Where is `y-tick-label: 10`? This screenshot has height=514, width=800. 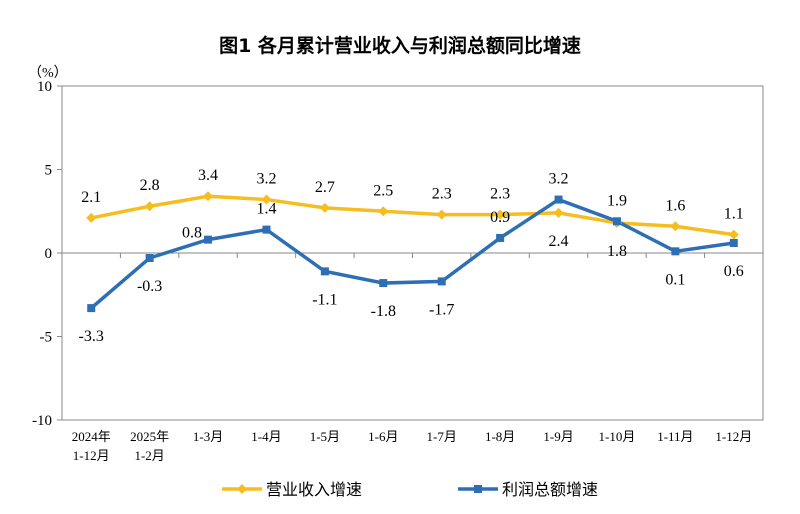
y-tick-label: 10 is located at coordinates (44, 87).